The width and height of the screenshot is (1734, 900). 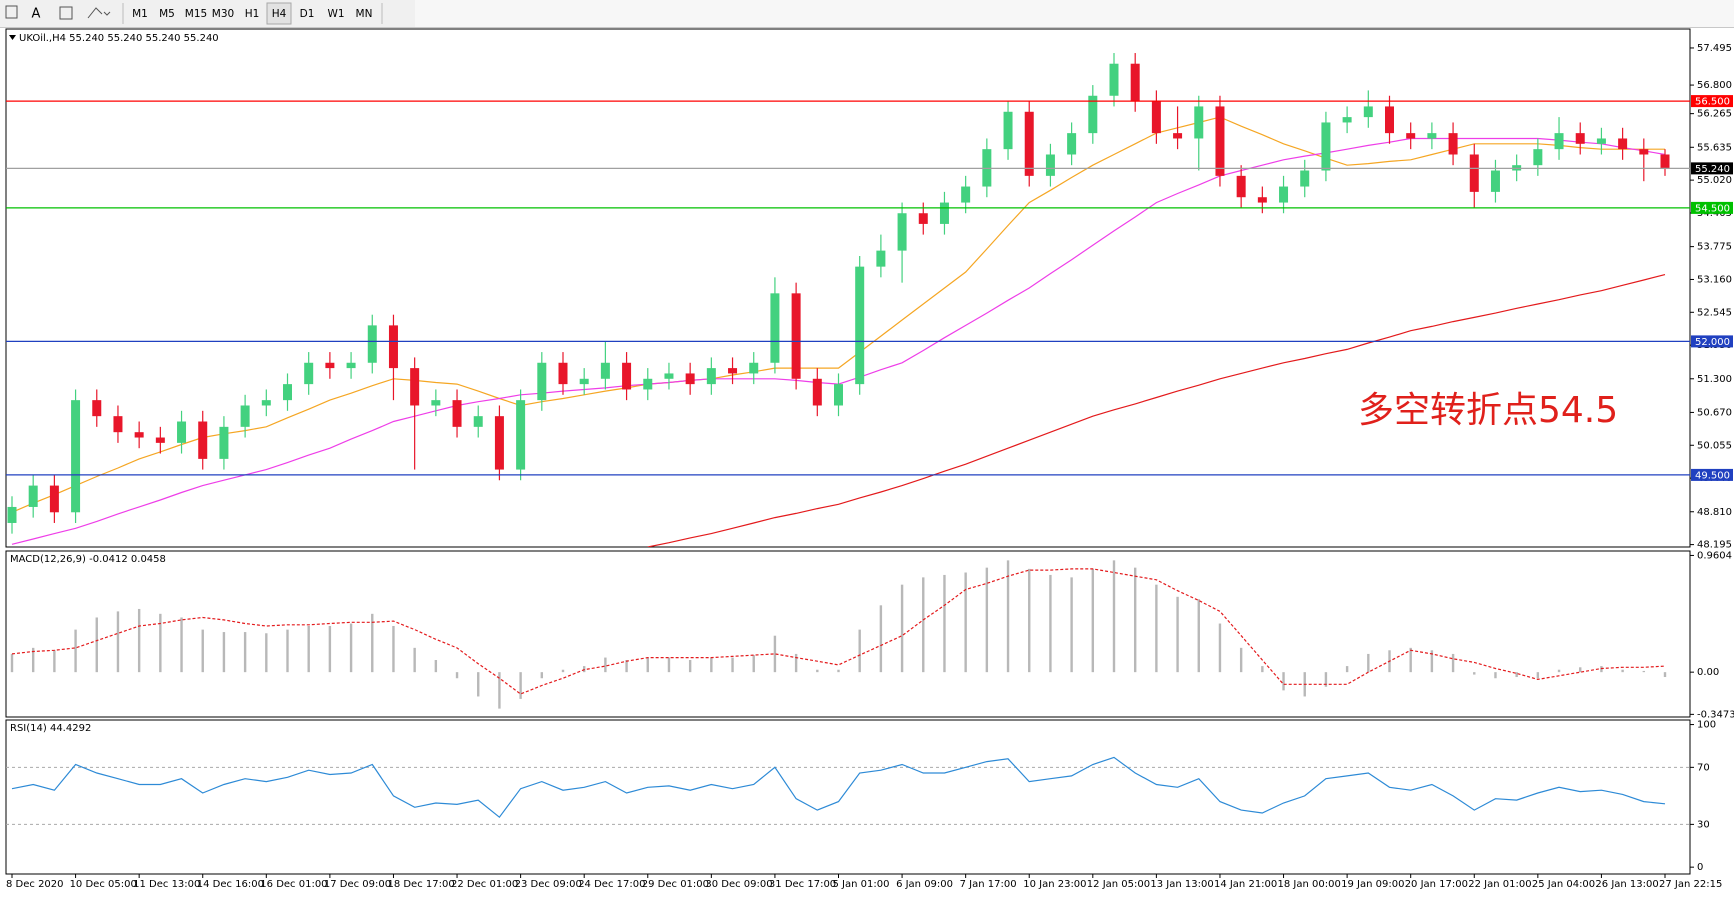 What do you see at coordinates (140, 14) in the screenshot?
I see `timeframe-button: M1` at bounding box center [140, 14].